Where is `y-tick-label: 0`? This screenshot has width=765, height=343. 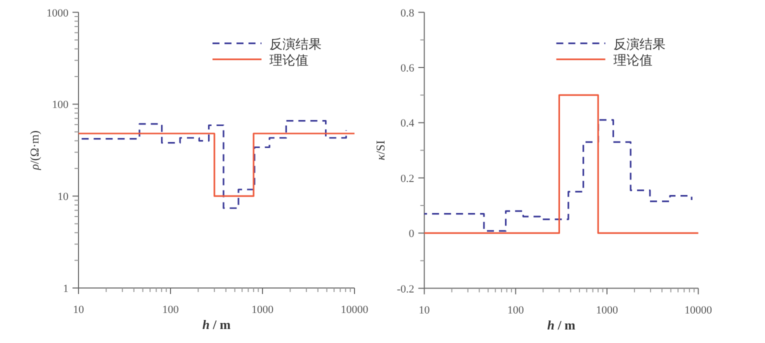 y-tick-label: 0 is located at coordinates (411, 234).